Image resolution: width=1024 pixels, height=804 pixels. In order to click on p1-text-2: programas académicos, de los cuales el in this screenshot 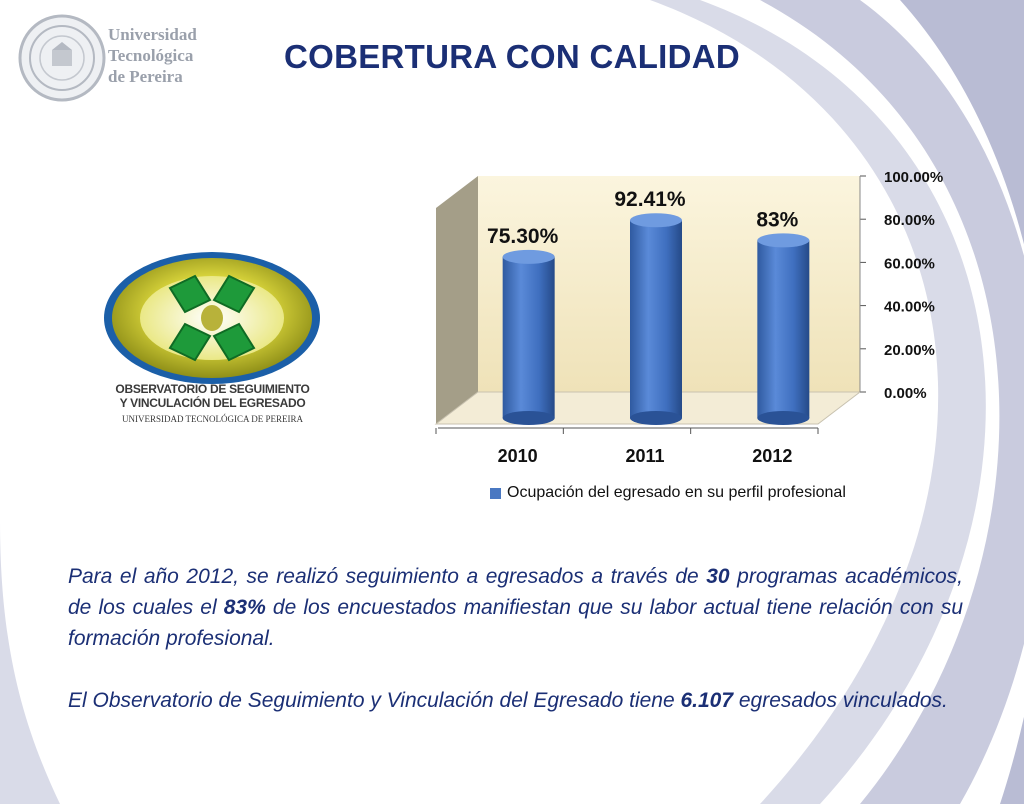, I will do `click(515, 592)`.